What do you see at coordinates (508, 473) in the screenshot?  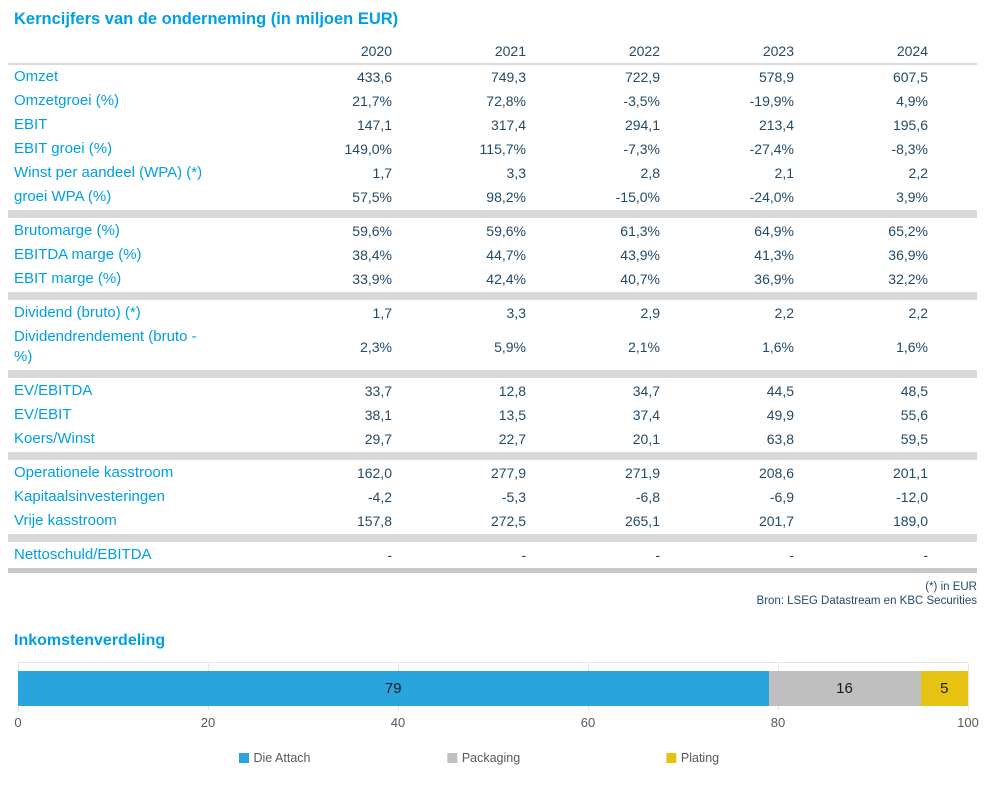 I see `row-value: 277,9` at bounding box center [508, 473].